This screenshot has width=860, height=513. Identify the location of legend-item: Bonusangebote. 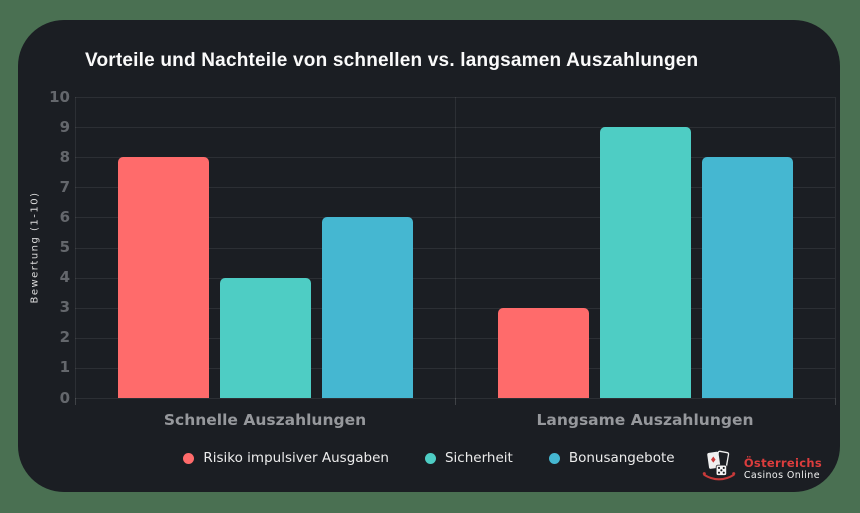
(611, 458).